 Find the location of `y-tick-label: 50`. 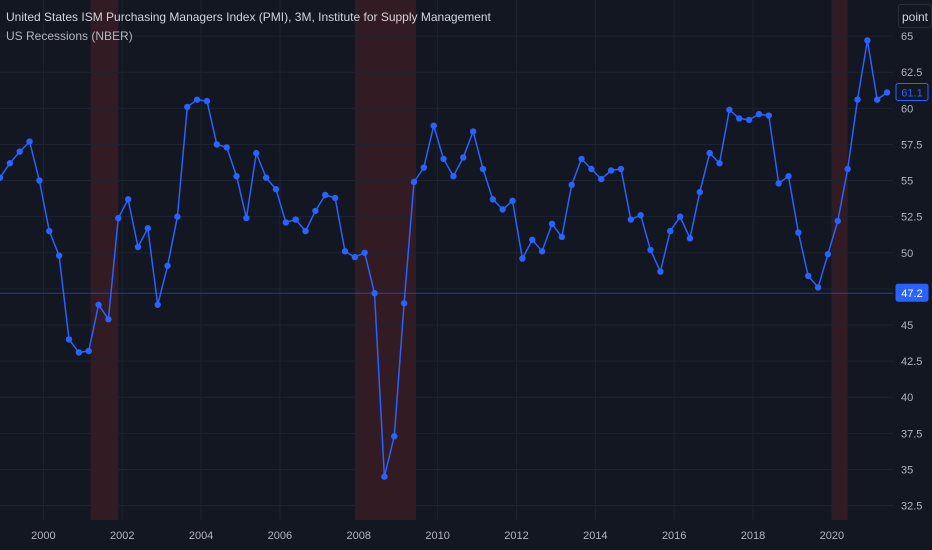

y-tick-label: 50 is located at coordinates (907, 254).